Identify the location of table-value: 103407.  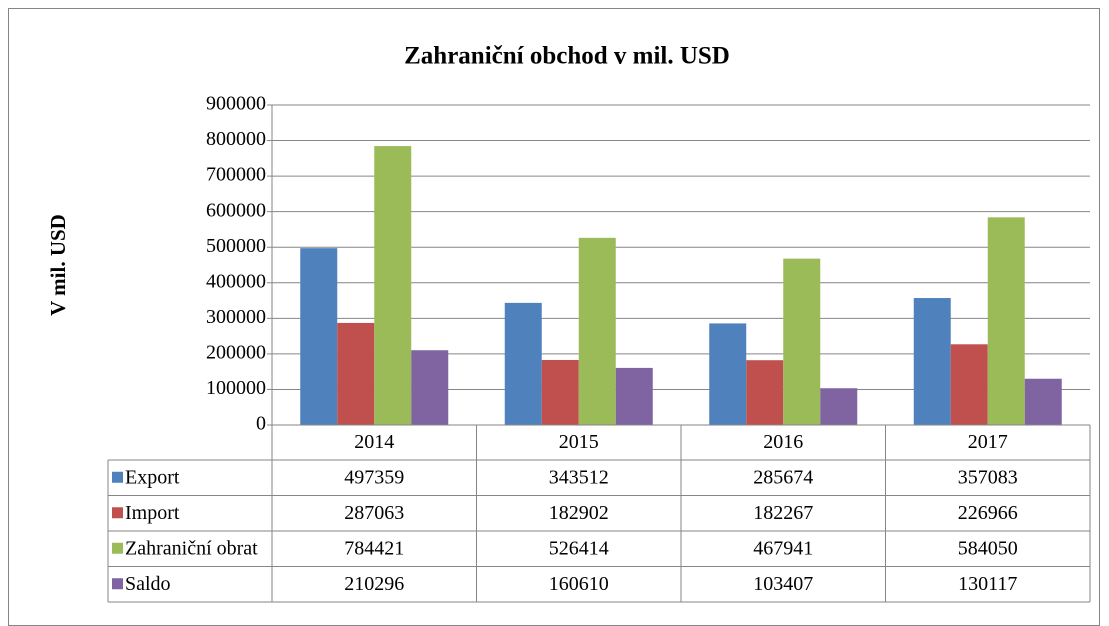
(783, 584).